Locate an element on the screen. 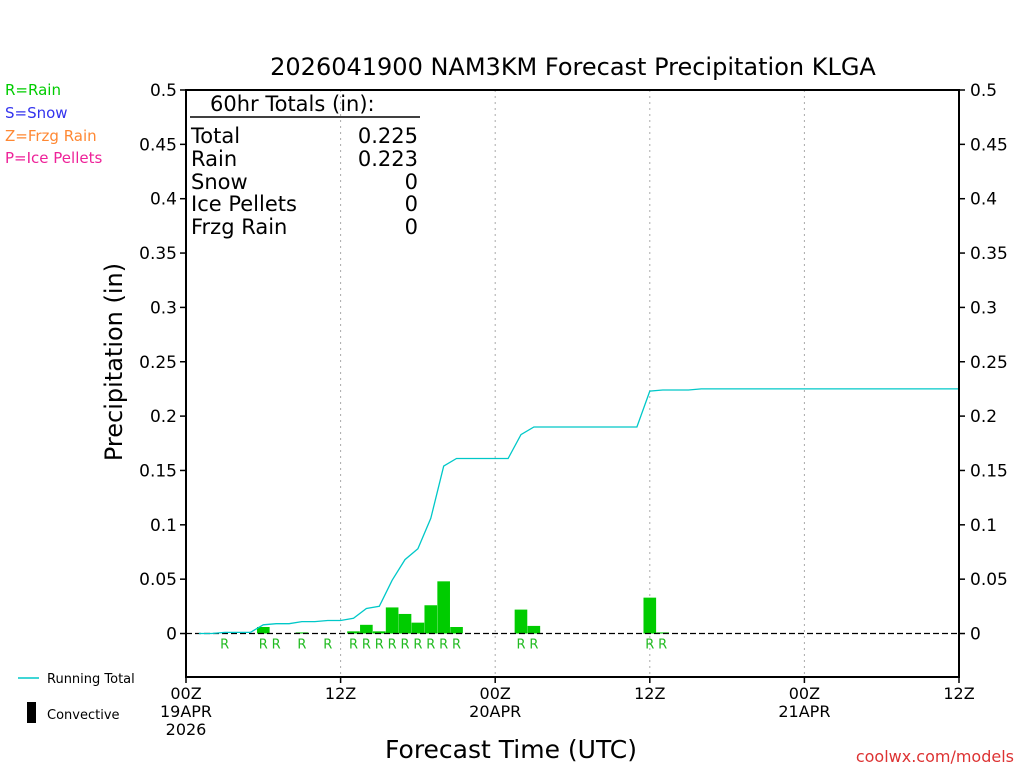 The image size is (1024, 768). precip-type-legend: R=Rain S=Snow Z=Frzg Rain P=Ice Pellets is located at coordinates (53, 124).